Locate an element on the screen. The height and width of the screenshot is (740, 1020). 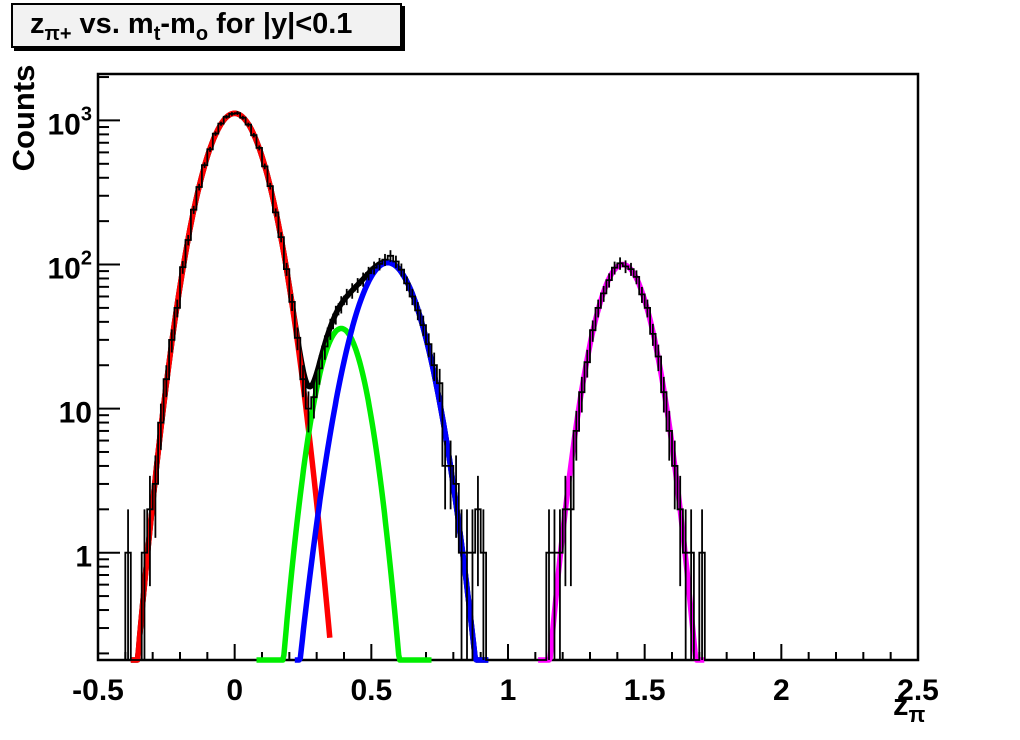
title-text-1: z is located at coordinates (37, 24).